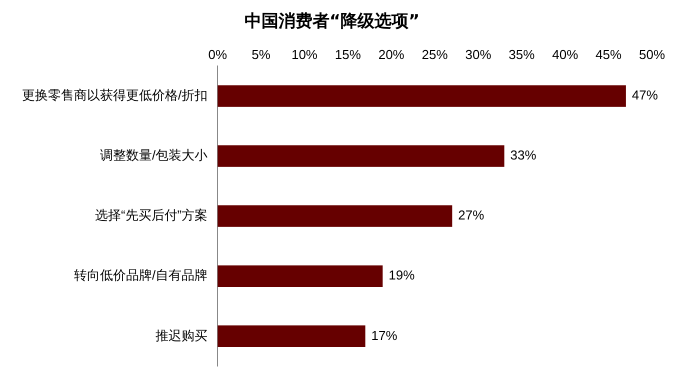  Describe the element at coordinates (154, 155) in the screenshot. I see `y-tick-label: 调整数量/包装大小` at that location.